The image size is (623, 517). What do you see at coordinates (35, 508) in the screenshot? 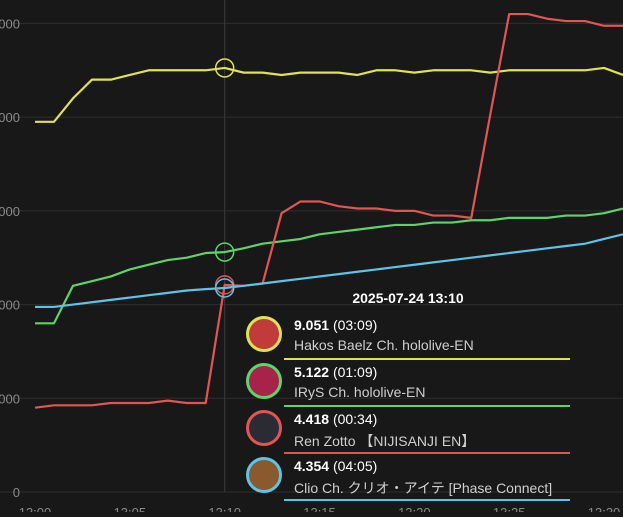
I see `x-tick-label: 13:00` at bounding box center [35, 508].